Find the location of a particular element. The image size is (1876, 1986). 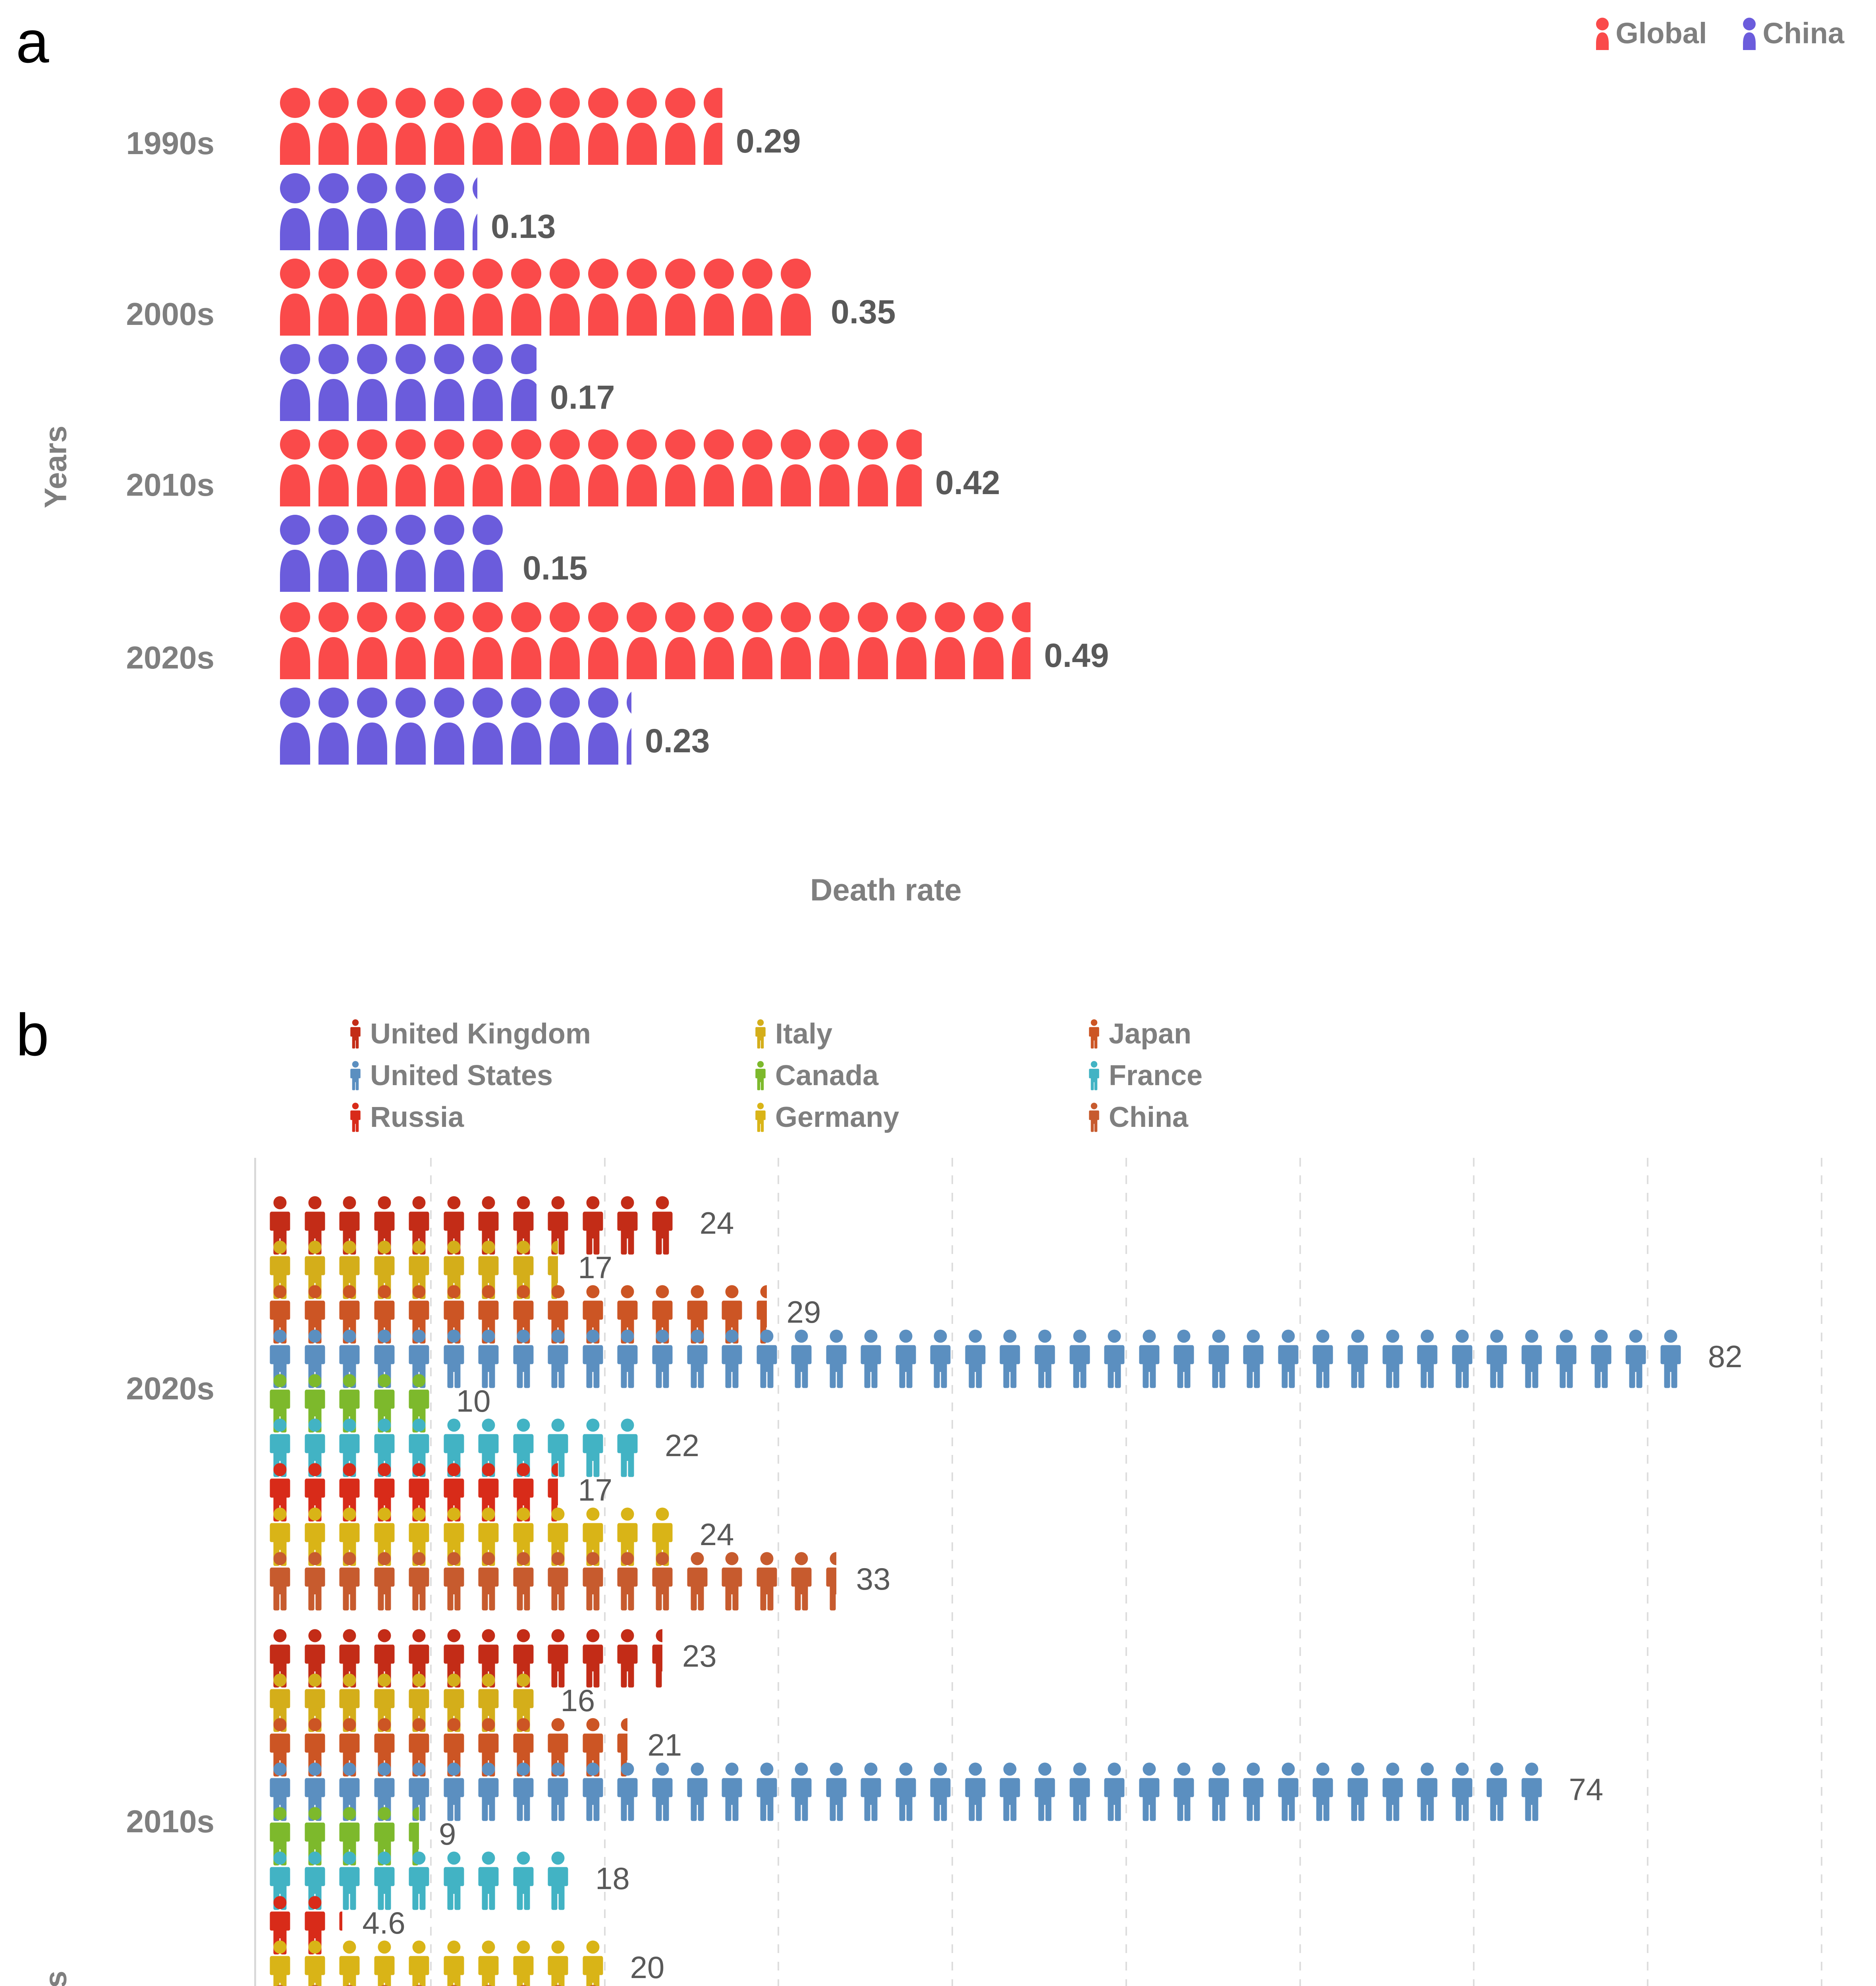

legend-label: China is located at coordinates (1149, 1117).